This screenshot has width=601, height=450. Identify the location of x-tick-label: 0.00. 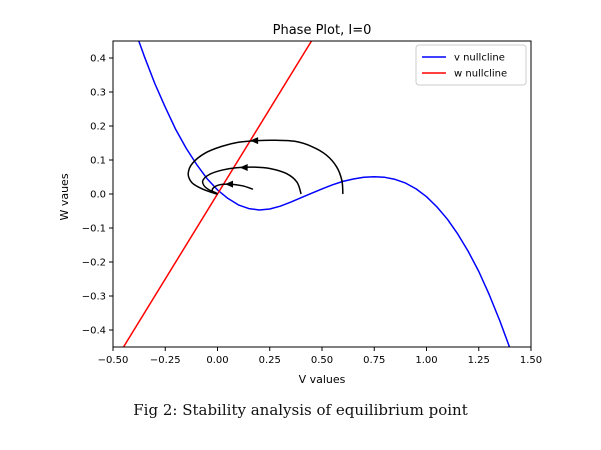
(217, 360).